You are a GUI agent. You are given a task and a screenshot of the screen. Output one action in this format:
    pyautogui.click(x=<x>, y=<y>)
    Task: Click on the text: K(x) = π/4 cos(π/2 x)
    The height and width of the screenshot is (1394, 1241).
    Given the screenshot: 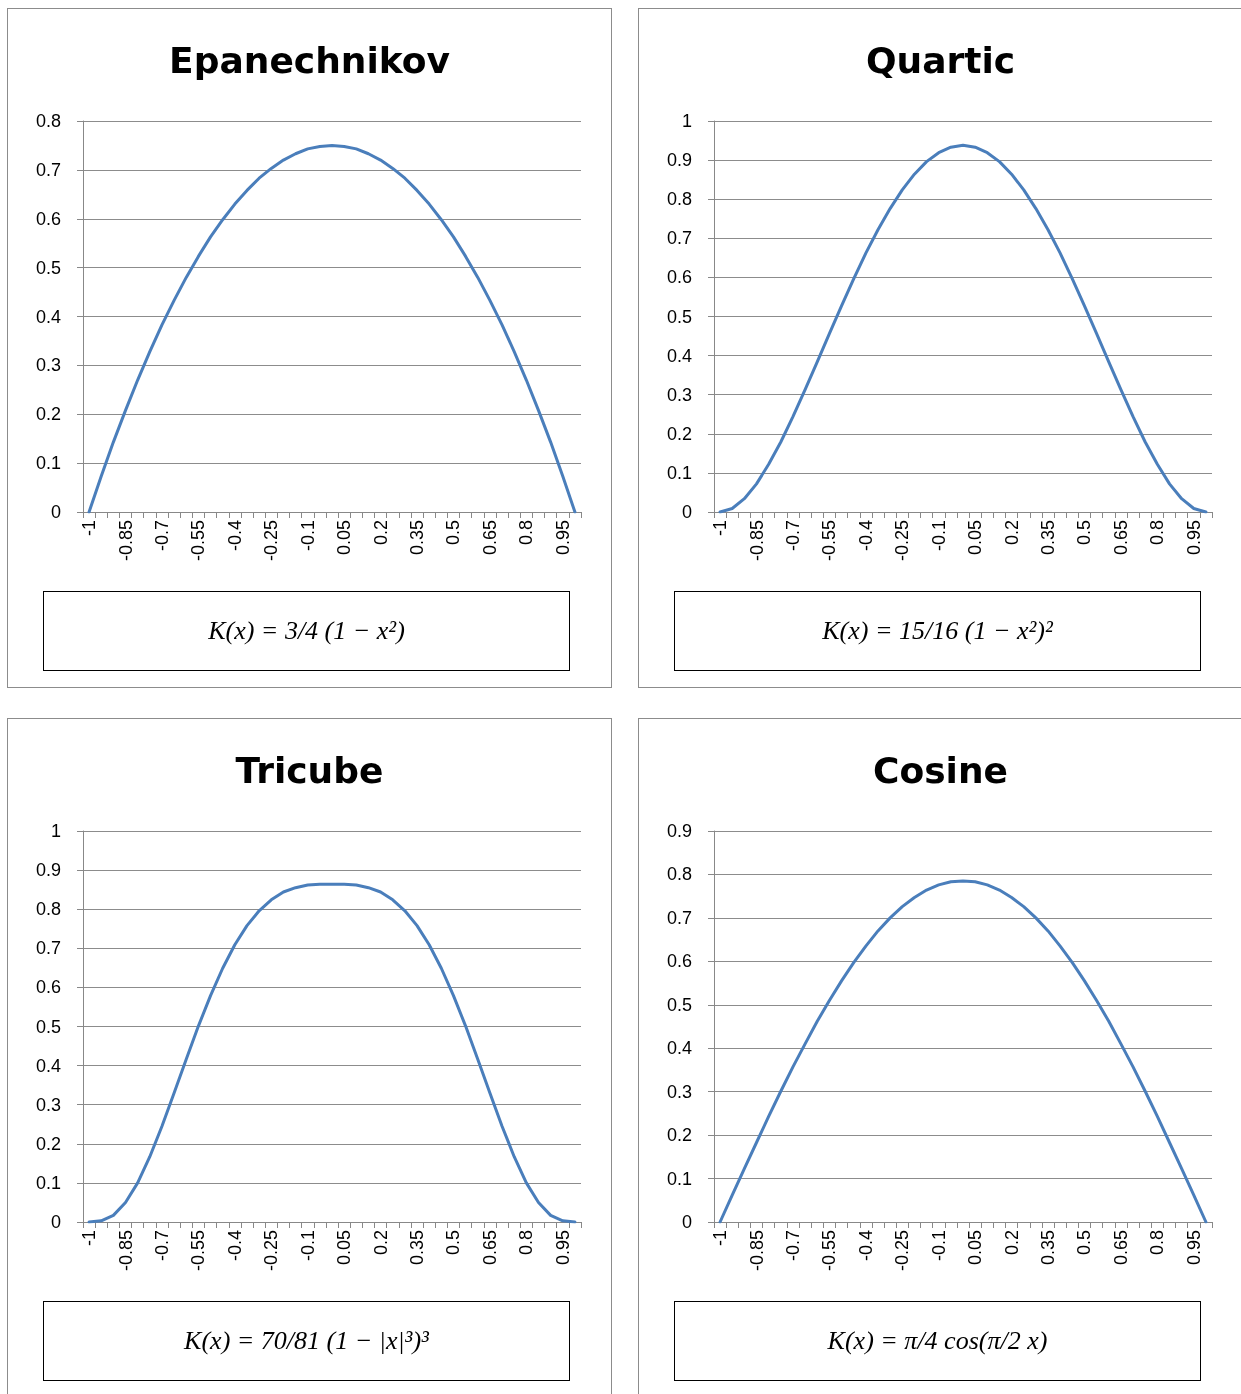 What is the action you would take?
    pyautogui.click(x=937, y=1341)
    